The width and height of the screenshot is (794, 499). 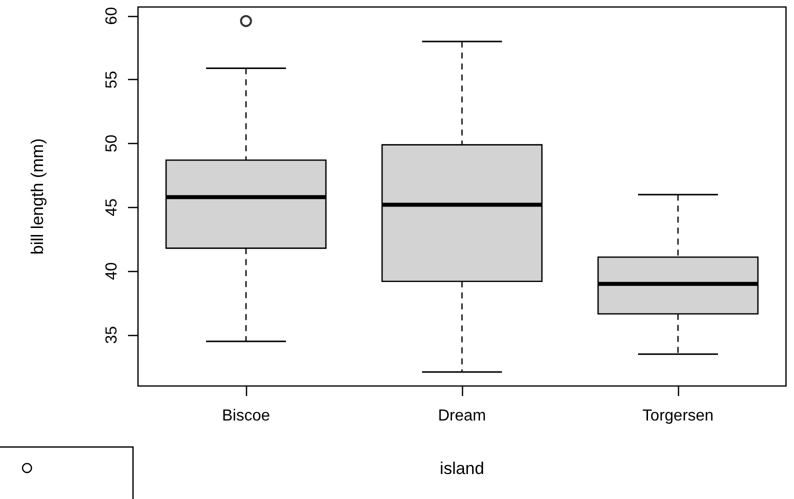 What do you see at coordinates (112, 143) in the screenshot?
I see `y-tick-label: 50` at bounding box center [112, 143].